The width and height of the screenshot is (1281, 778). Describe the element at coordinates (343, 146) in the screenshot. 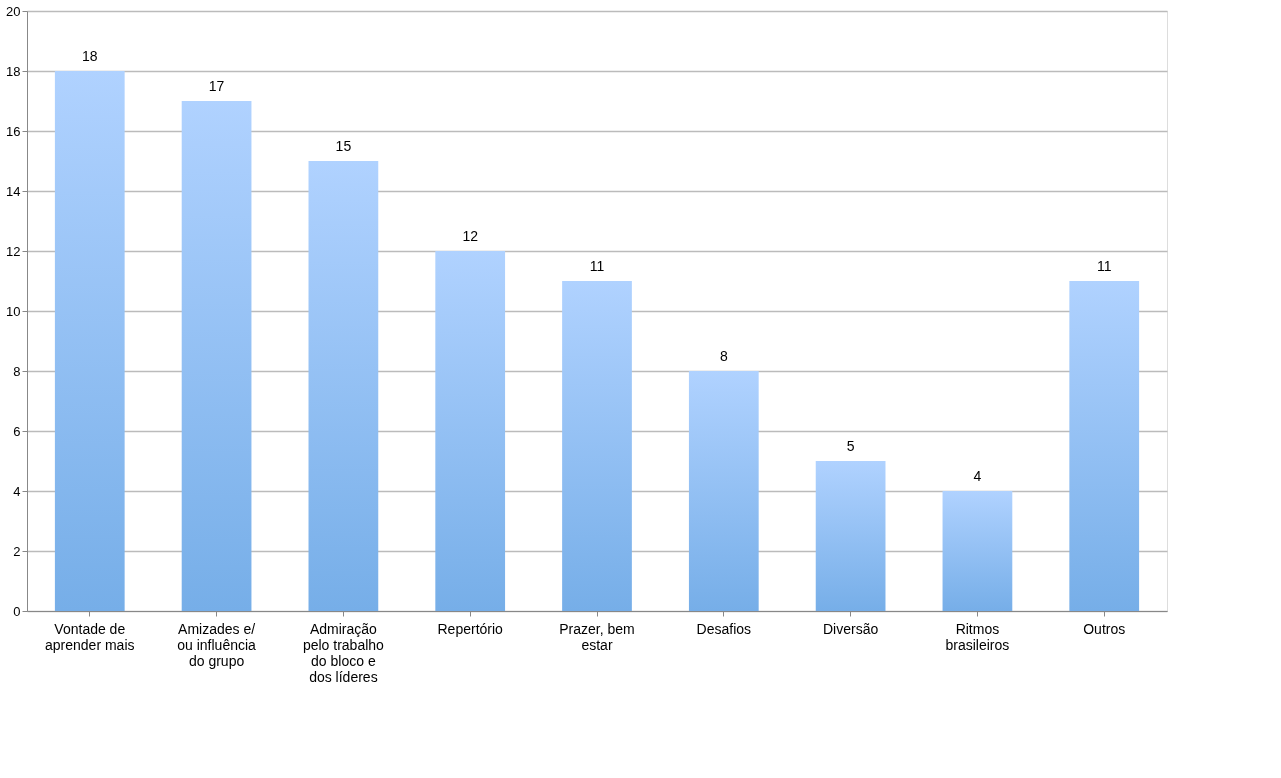

I see `data-label: 15` at that location.